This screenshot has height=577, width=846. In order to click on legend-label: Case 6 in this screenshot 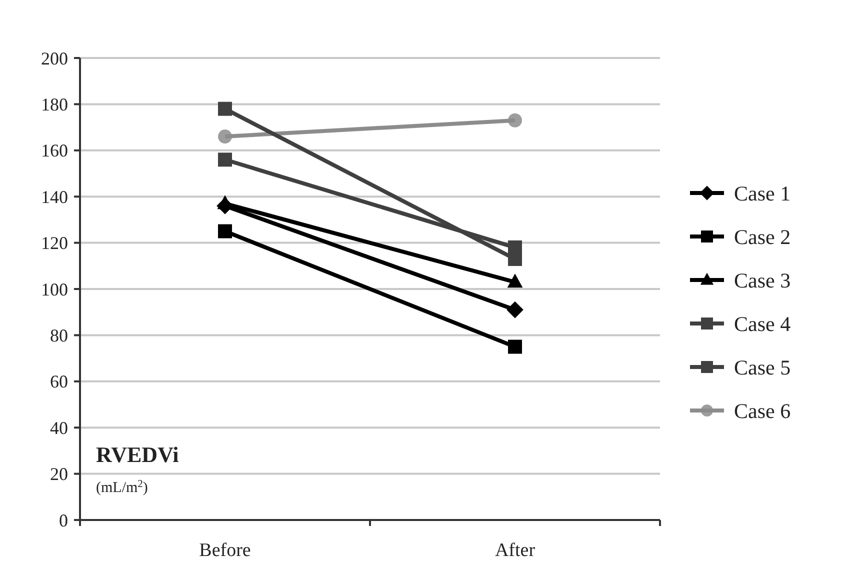, I will do `click(762, 410)`.